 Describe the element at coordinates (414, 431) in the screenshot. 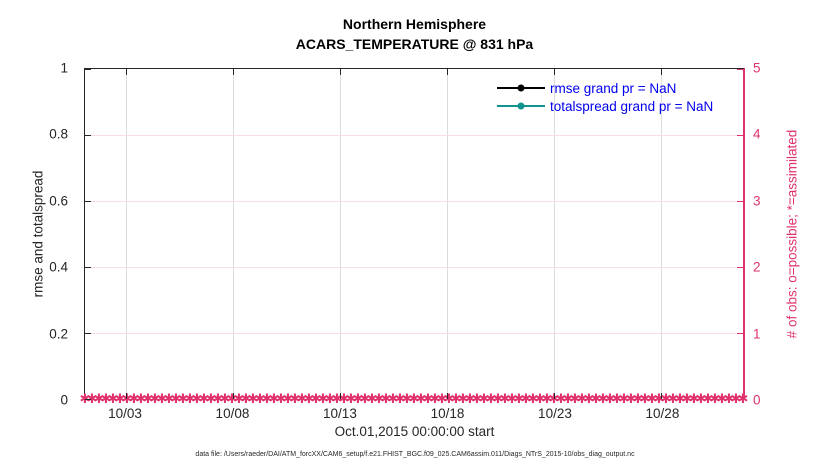

I see `x-axis-label: Oct.01,2015 00:00:00 start` at that location.